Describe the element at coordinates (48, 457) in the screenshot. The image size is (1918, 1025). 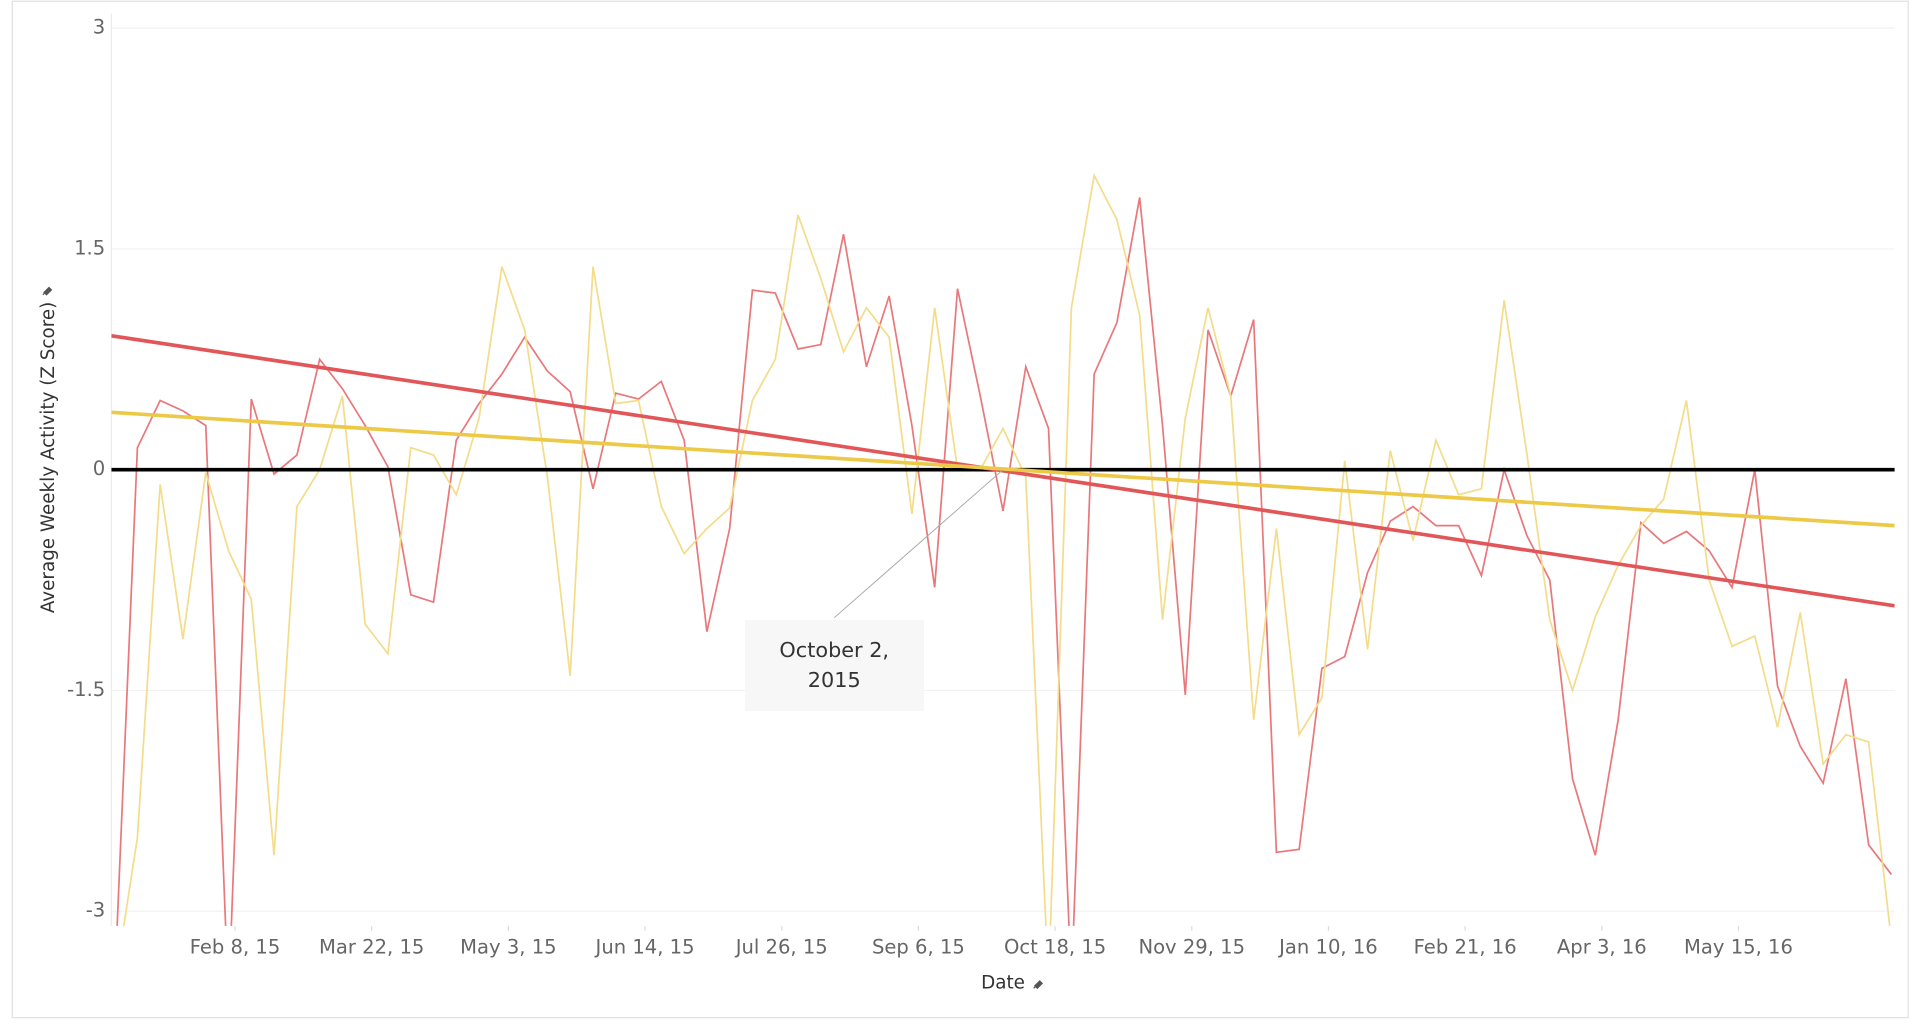
I see `y-axis-title: Average Weekly Activity (Z Score)` at that location.